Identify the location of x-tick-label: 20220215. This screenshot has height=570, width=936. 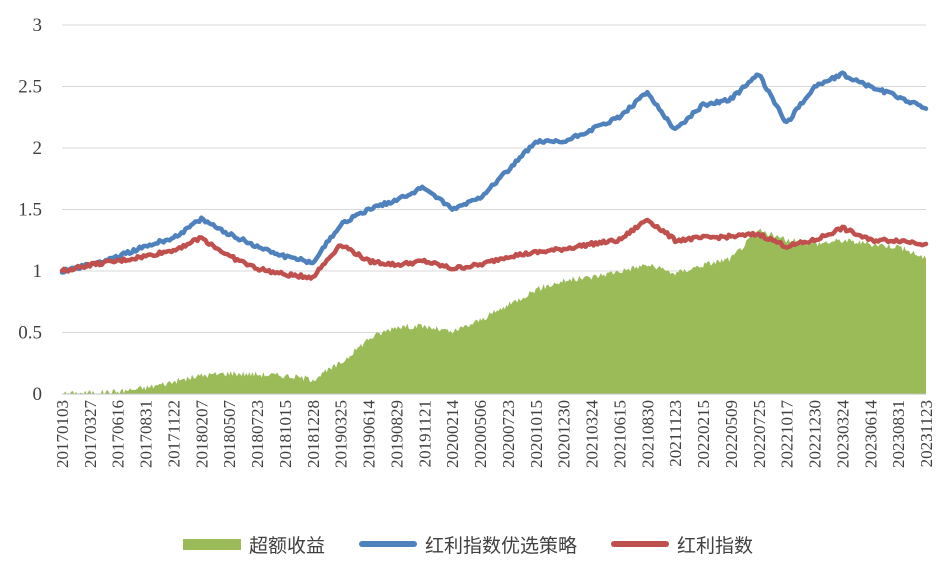
(703, 434).